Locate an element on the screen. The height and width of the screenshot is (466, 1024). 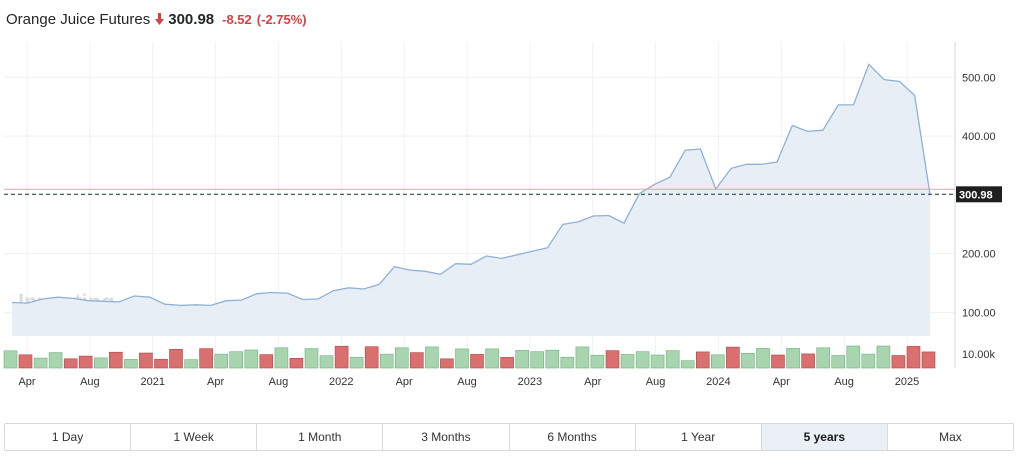
last-price-badge is located at coordinates (979, 194).